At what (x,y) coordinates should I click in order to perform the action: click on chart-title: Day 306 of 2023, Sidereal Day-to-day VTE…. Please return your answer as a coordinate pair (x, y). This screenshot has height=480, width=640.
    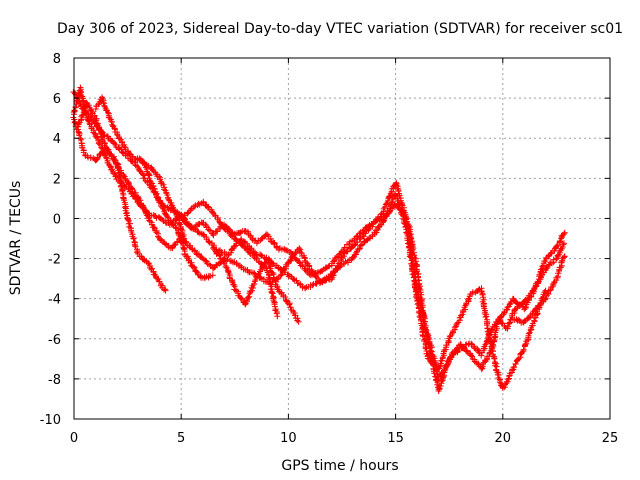
    Looking at the image, I should click on (340, 29).